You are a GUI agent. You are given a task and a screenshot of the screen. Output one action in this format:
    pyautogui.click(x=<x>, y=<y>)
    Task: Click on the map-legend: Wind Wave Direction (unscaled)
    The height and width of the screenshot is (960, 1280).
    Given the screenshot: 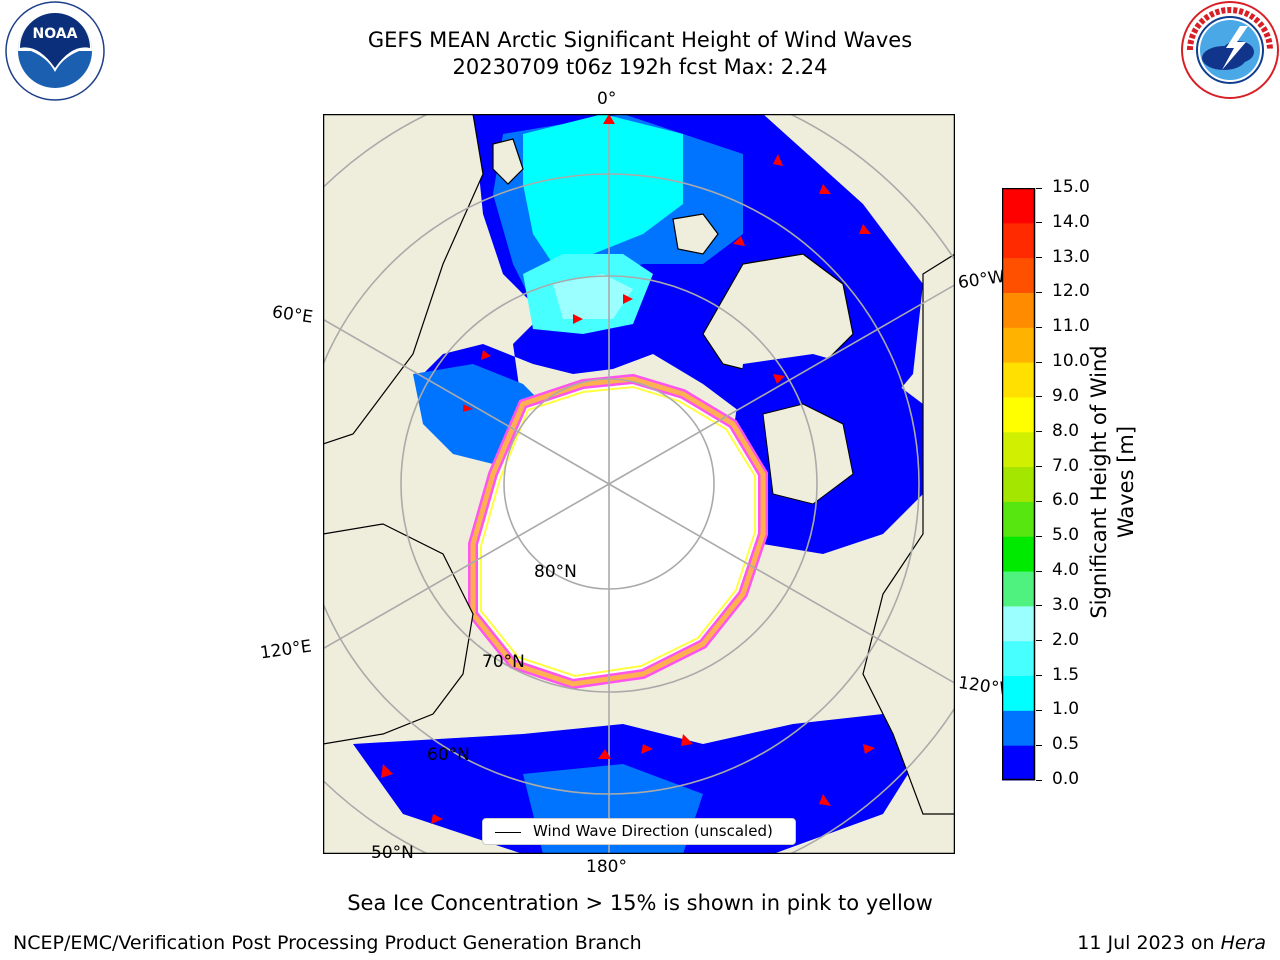 What is the action you would take?
    pyautogui.click(x=639, y=831)
    